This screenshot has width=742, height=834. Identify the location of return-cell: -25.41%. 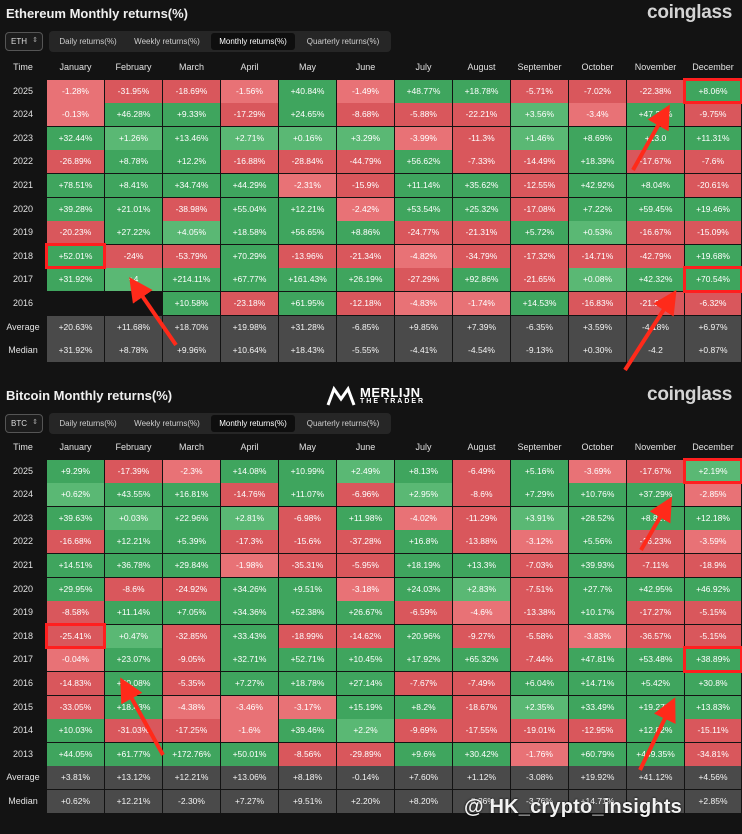
(75, 636).